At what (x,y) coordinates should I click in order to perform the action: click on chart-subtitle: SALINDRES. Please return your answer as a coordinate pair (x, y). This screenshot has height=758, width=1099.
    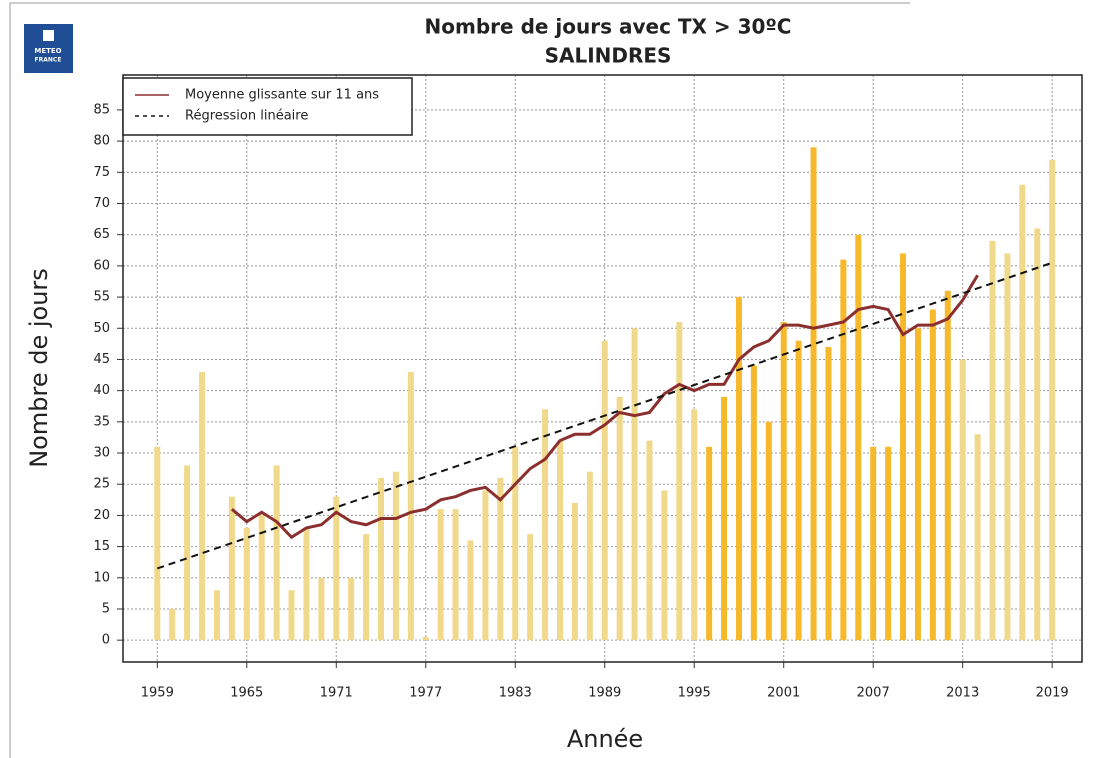
    Looking at the image, I should click on (608, 56).